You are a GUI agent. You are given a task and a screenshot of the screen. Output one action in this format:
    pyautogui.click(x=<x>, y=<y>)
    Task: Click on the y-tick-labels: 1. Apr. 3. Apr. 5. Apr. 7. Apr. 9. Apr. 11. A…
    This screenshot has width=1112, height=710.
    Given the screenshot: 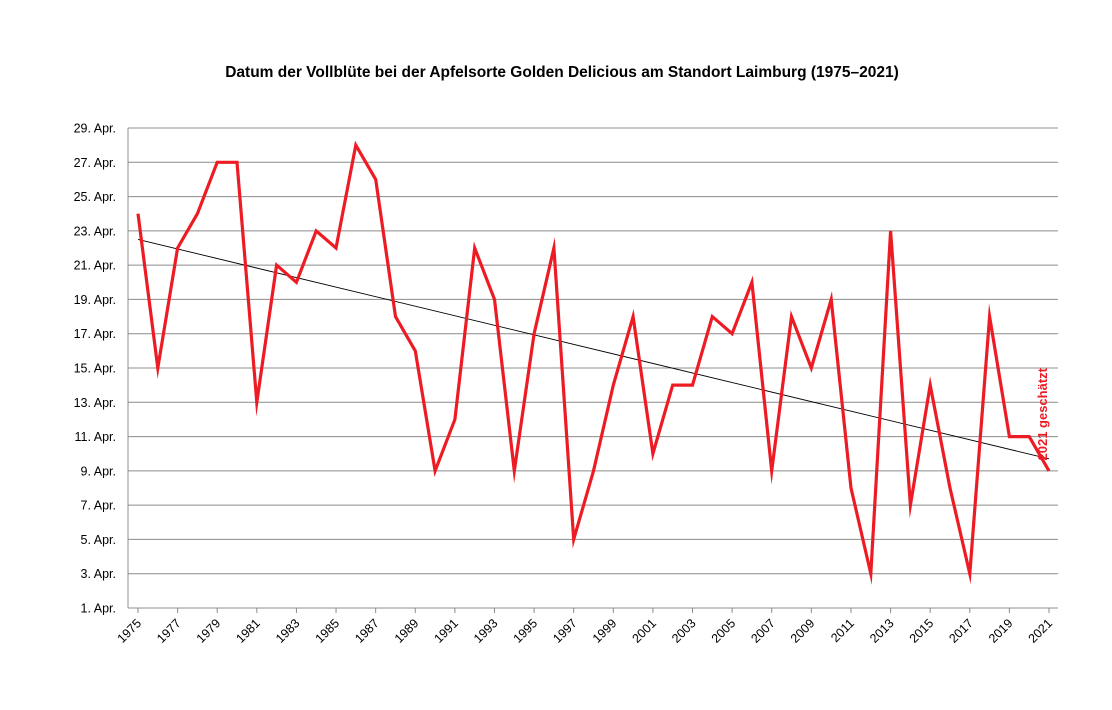 What is the action you would take?
    pyautogui.click(x=95, y=369)
    